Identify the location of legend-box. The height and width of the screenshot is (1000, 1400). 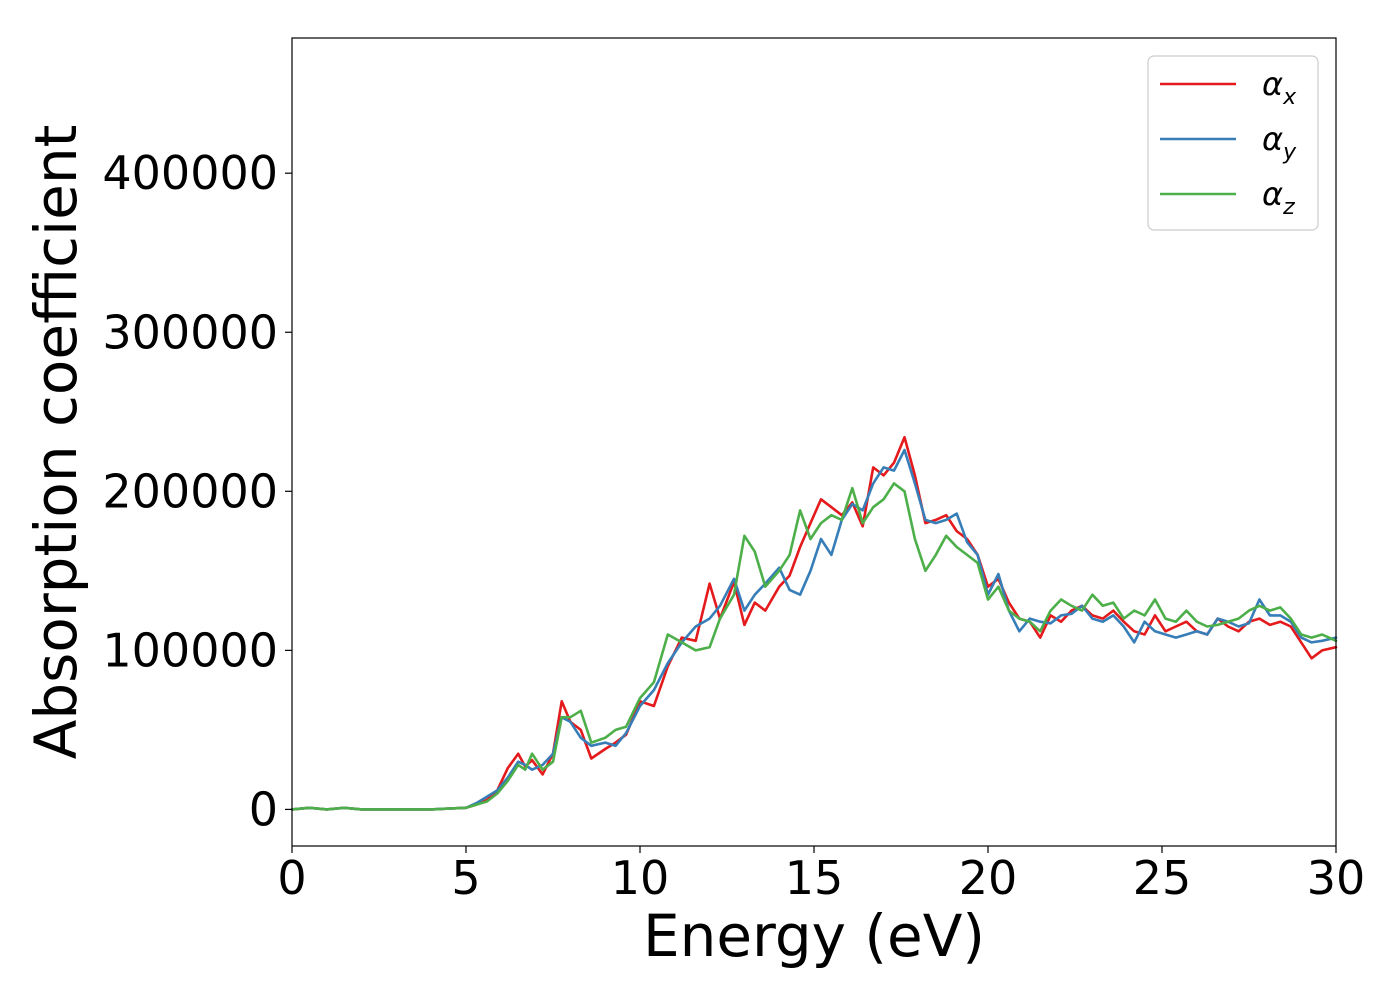
(1233, 143).